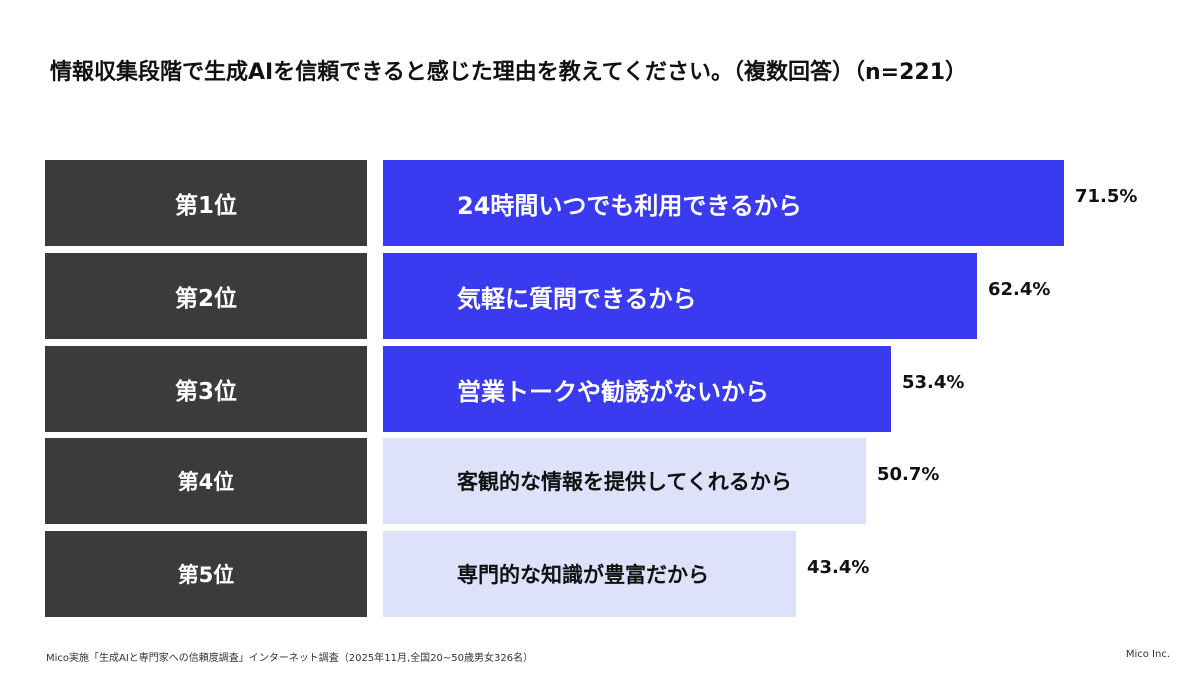 This screenshot has height=675, width=1200. I want to click on bar-value-label: 50.7%, so click(908, 474).